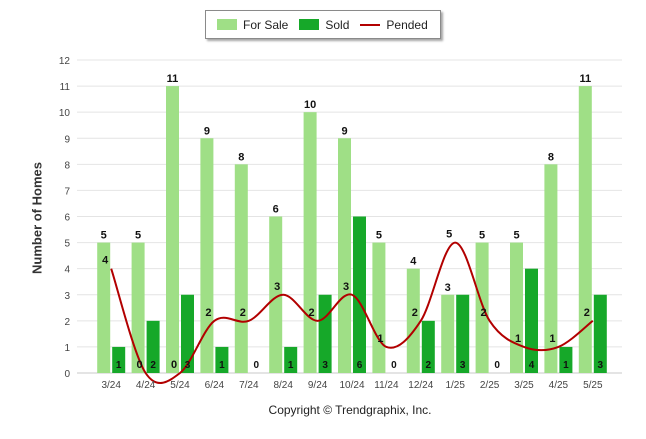 This screenshot has width=646, height=439. What do you see at coordinates (215, 385) in the screenshot?
I see `x-tick-label: 6/24` at bounding box center [215, 385].